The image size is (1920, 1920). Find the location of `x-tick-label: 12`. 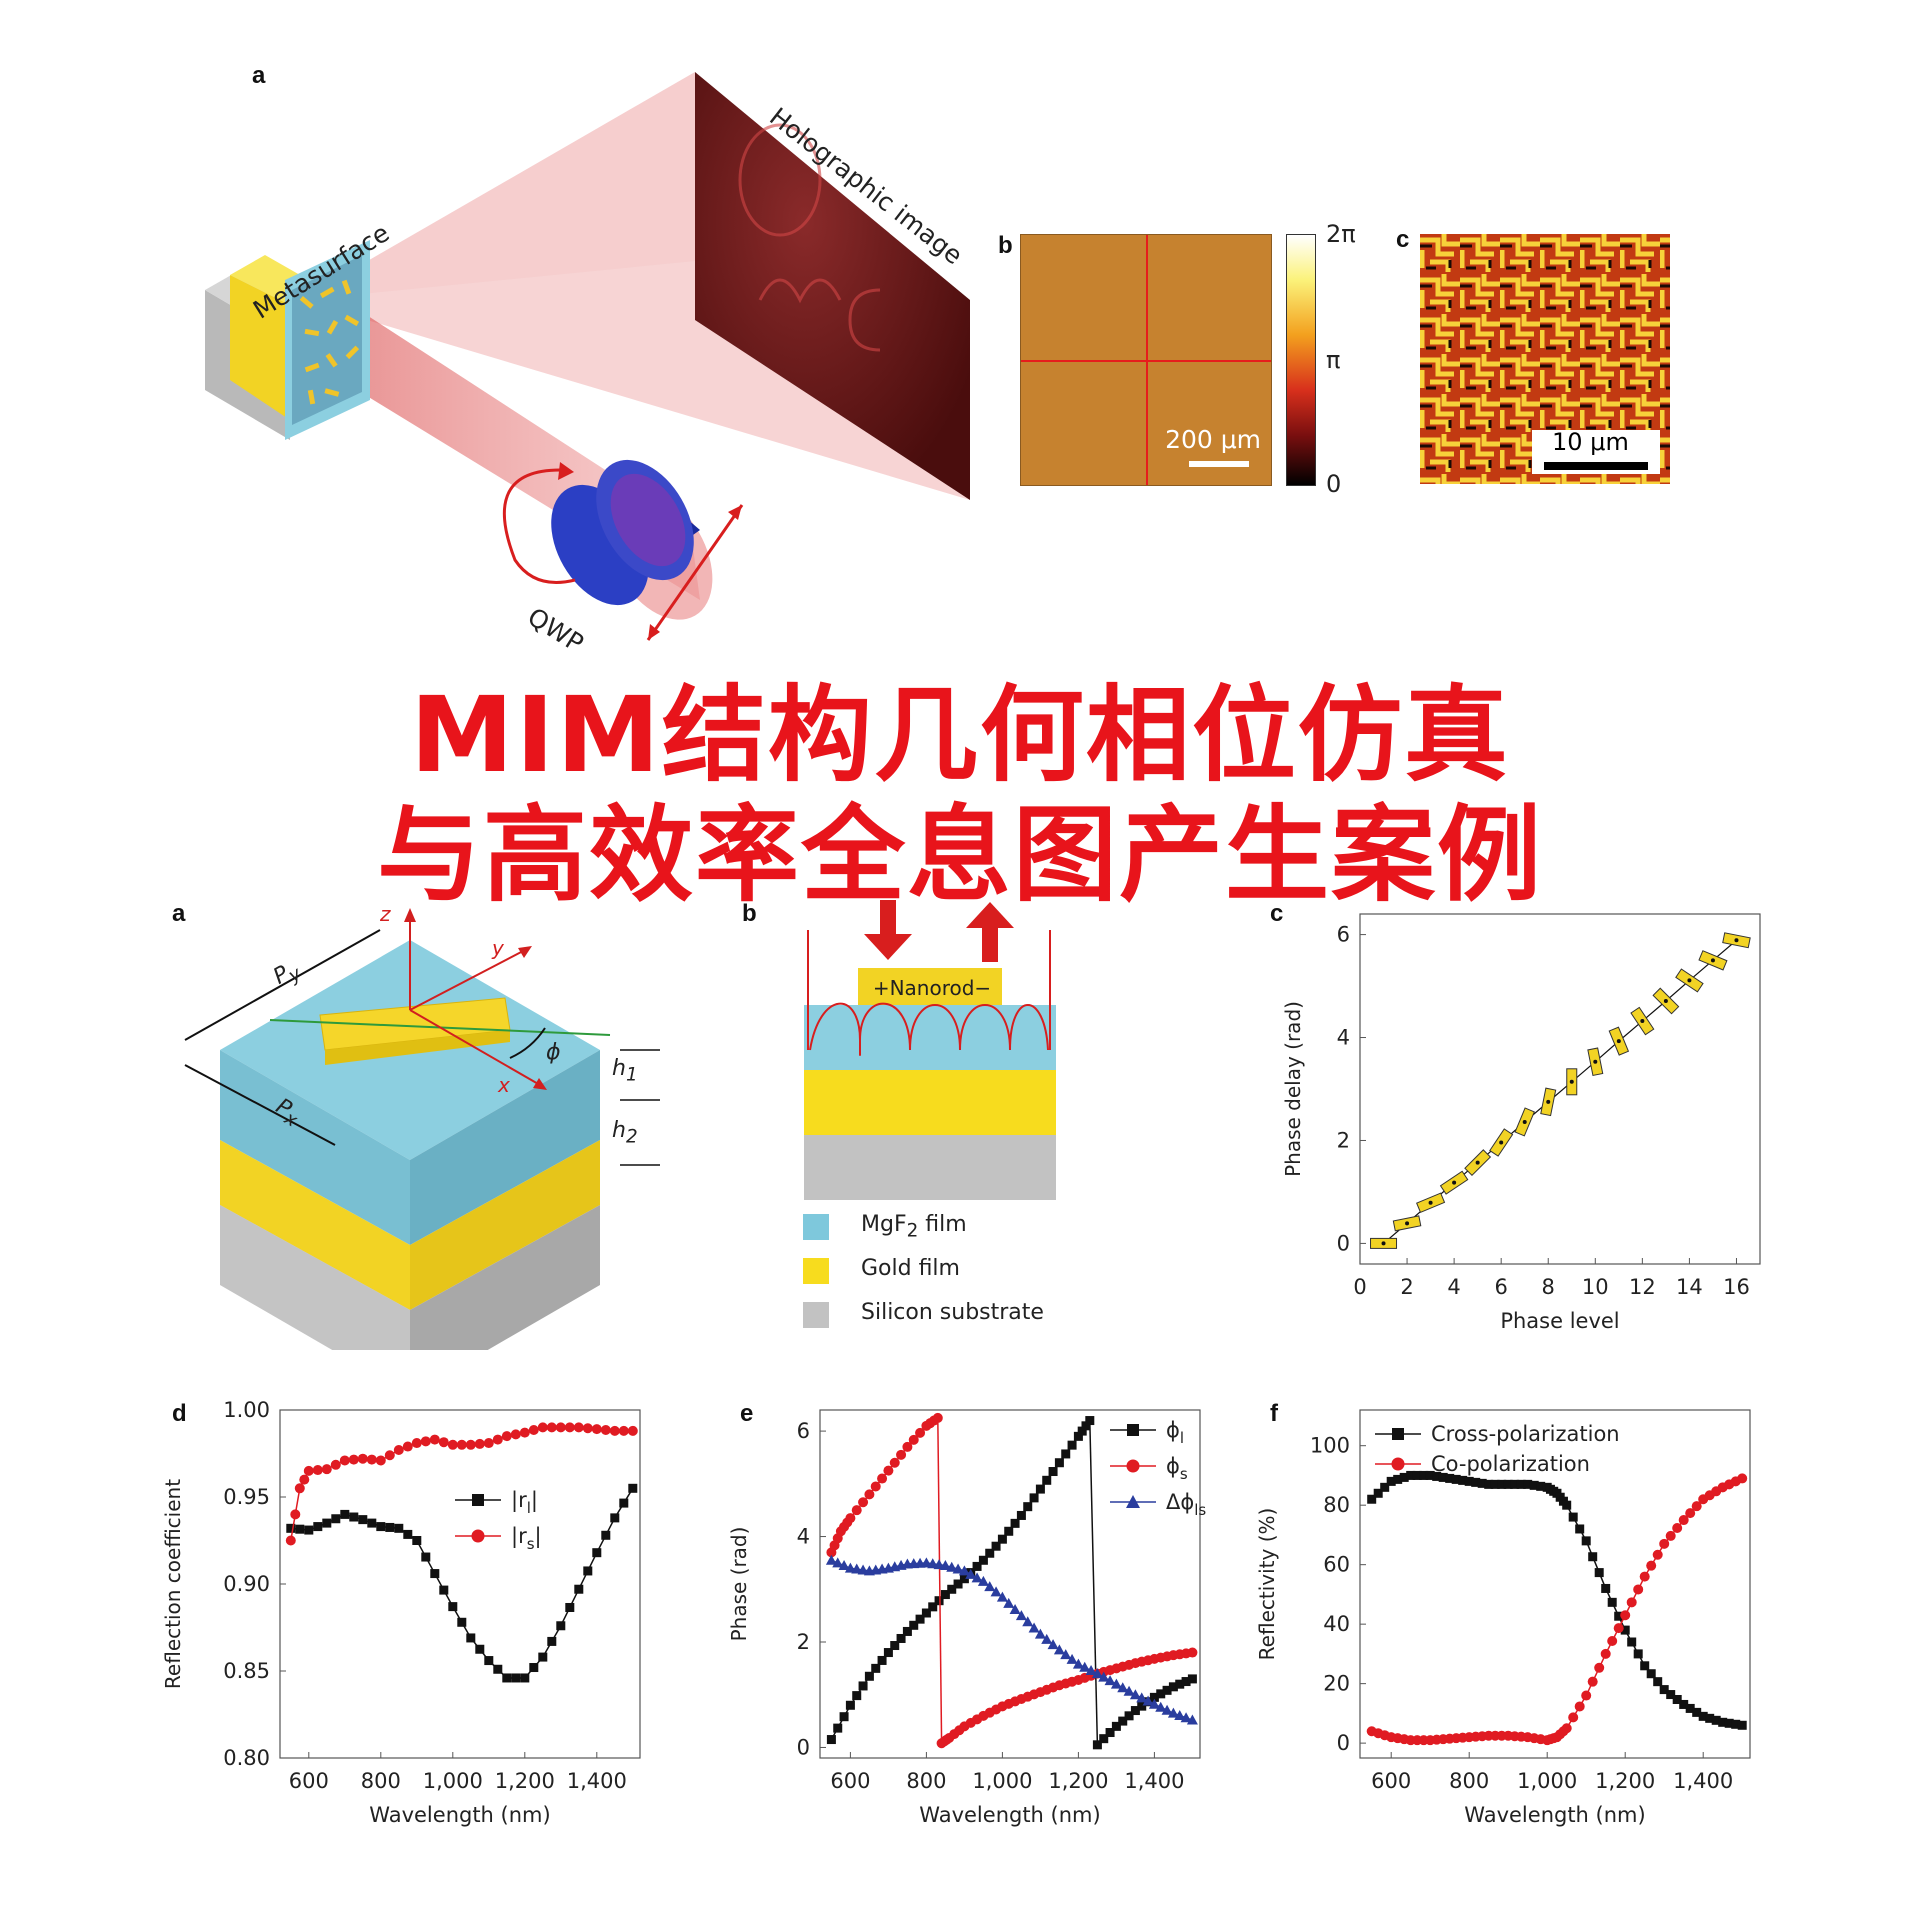

x-tick-label: 12 is located at coordinates (1642, 1287).